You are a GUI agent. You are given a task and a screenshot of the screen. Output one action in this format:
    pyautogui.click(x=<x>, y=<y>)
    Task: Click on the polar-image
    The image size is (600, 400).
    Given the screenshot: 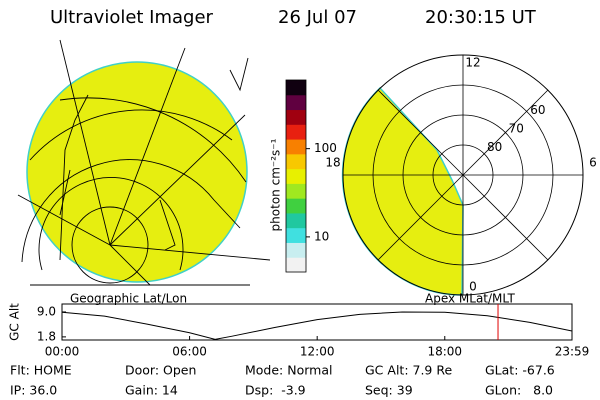 What is the action you would take?
    pyautogui.click(x=402, y=191)
    